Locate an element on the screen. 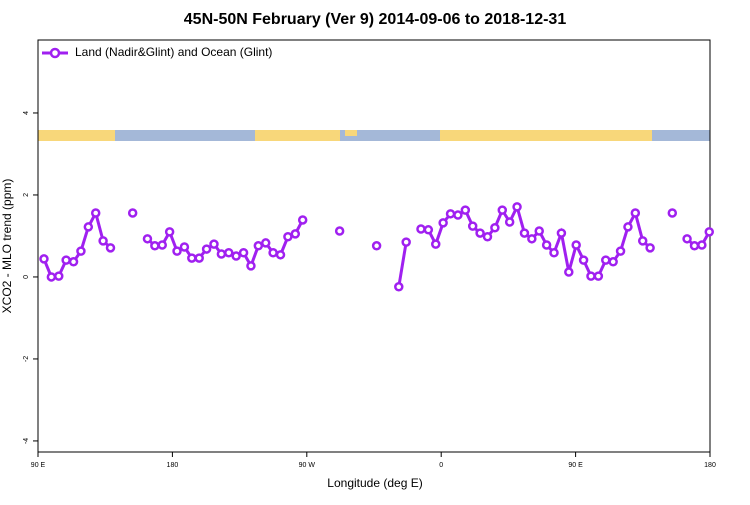 The height and width of the screenshot is (505, 750). map-strip is located at coordinates (374, 135).